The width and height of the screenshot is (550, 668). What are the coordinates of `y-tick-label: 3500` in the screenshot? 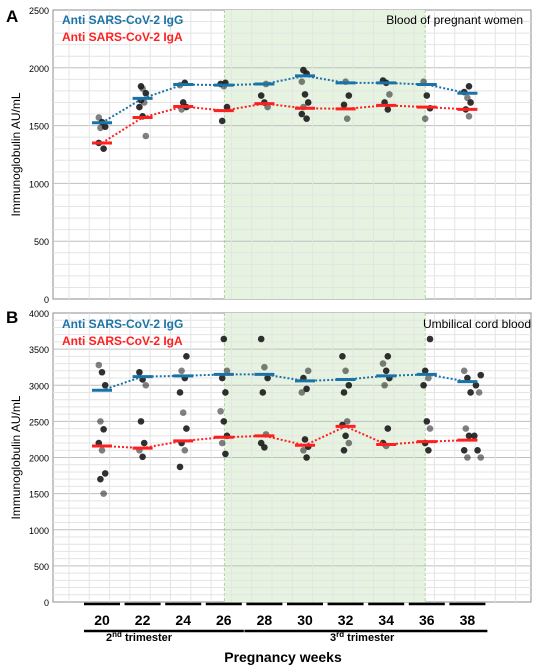 It's located at (39, 350).